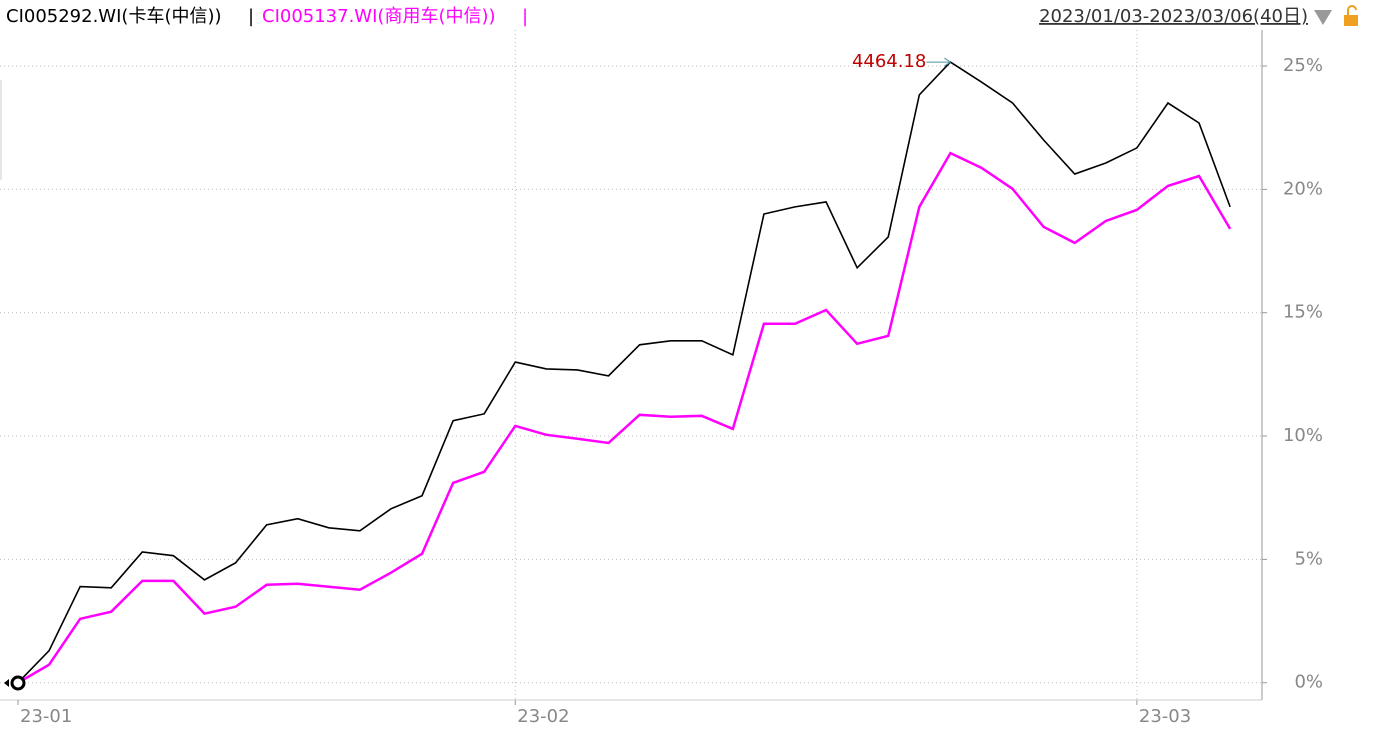  What do you see at coordinates (1303, 188) in the screenshot?
I see `y-tick-label: 20%` at bounding box center [1303, 188].